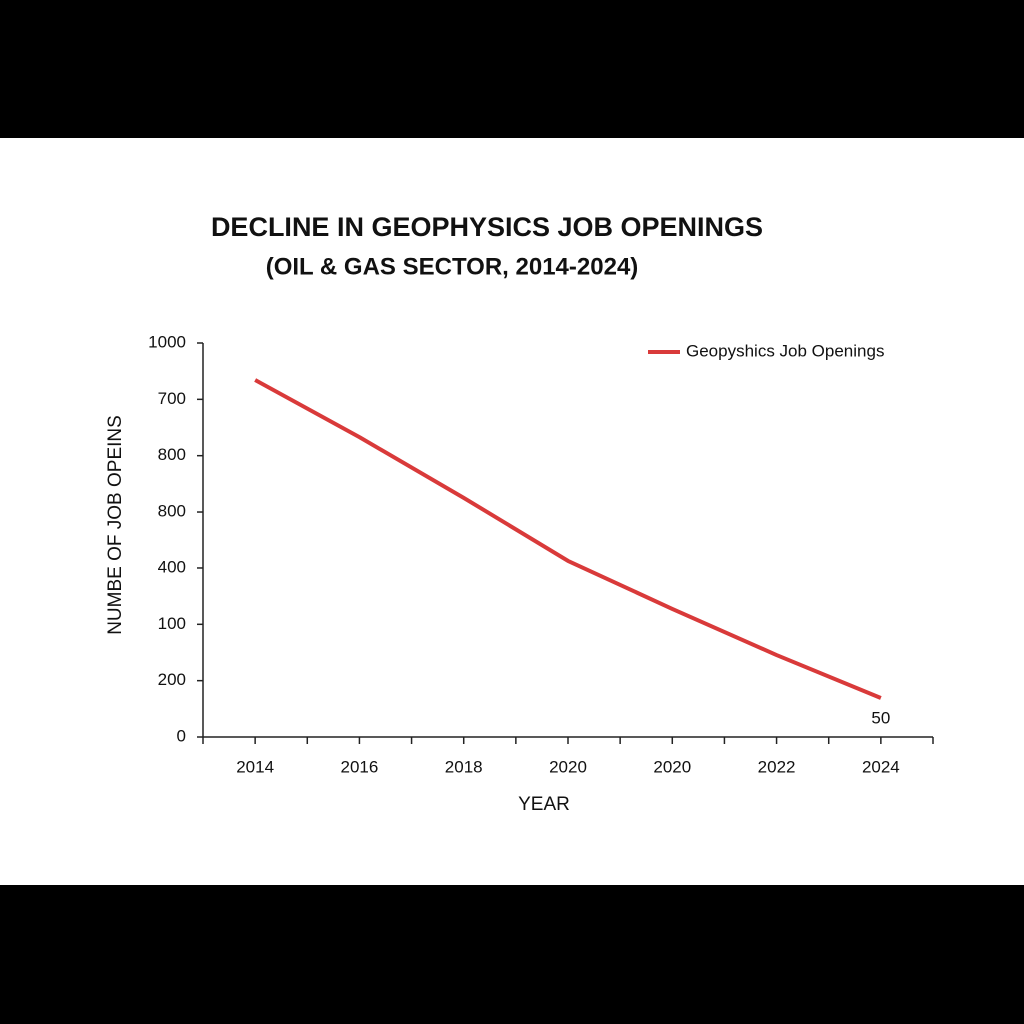 The image size is (1024, 1024). I want to click on x-tick-label: 2016, so click(360, 766).